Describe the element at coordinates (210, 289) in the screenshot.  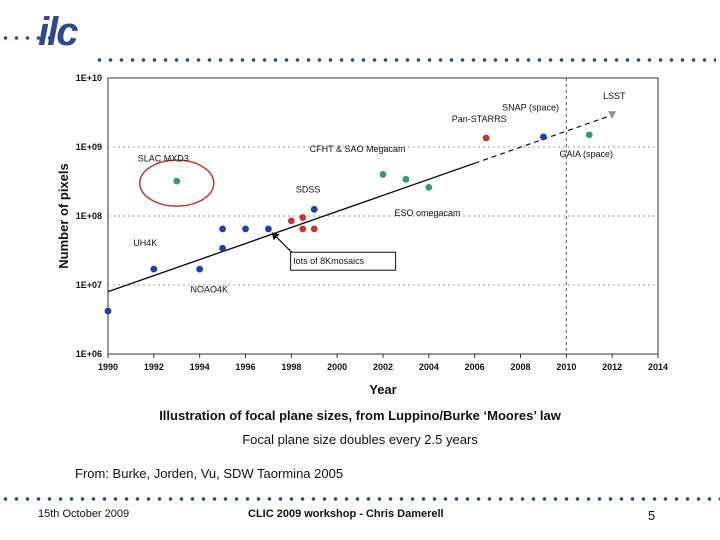
I see `annotation-label: NOAO4K` at that location.